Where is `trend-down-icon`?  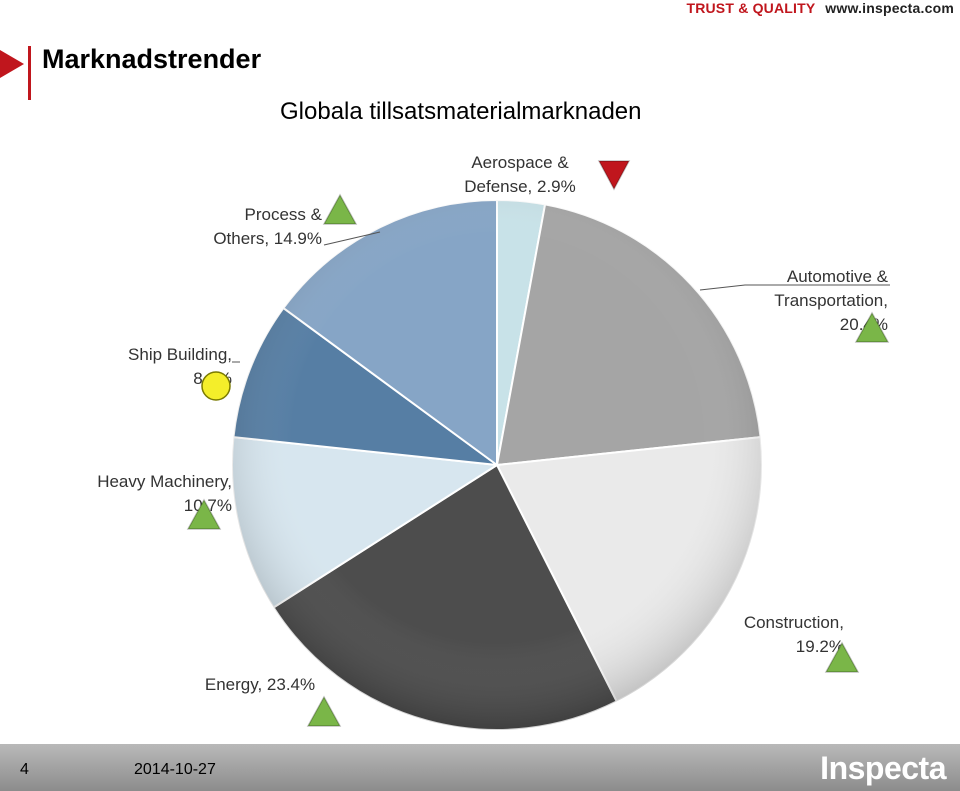
trend-down-icon is located at coordinates (614, 175).